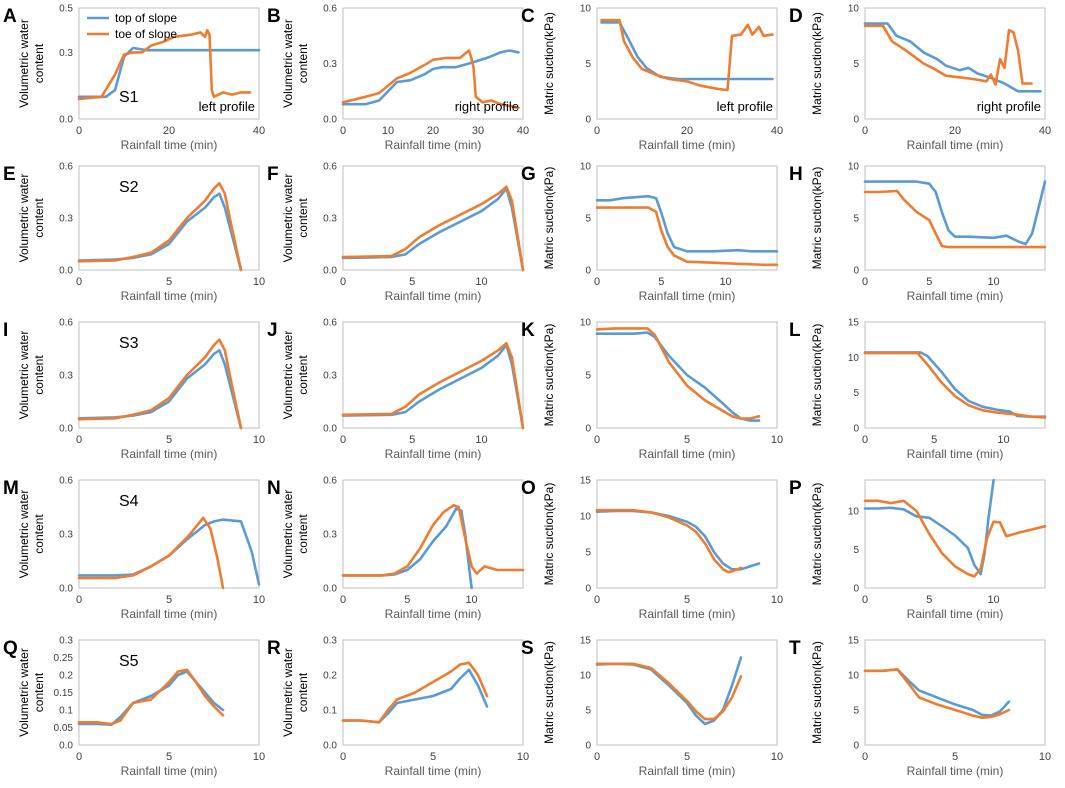 The image size is (1065, 788). Describe the element at coordinates (330, 711) in the screenshot. I see `y-tick-label: 0.1` at that location.